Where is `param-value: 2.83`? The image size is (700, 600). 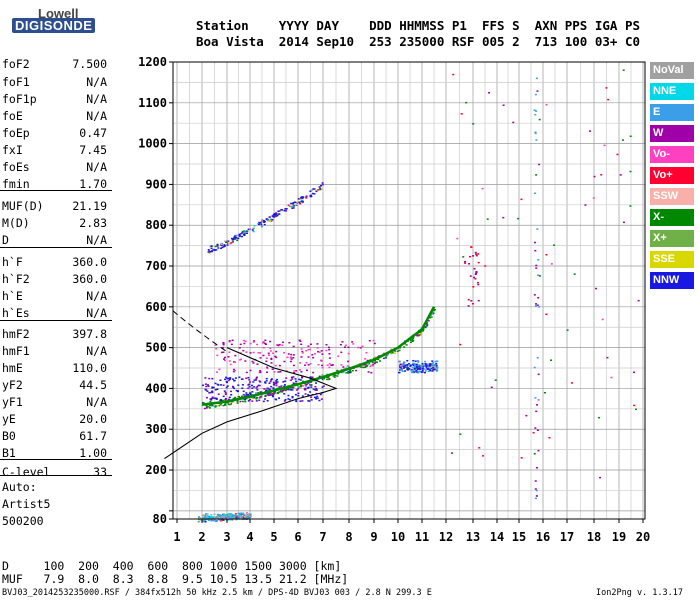
param-value: 2.83 is located at coordinates (93, 223).